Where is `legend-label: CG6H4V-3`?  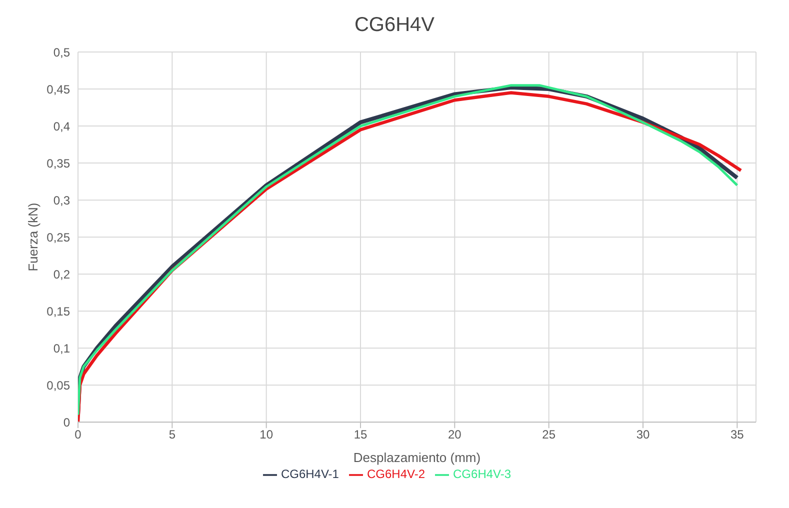
legend-label: CG6H4V-3 is located at coordinates (482, 474).